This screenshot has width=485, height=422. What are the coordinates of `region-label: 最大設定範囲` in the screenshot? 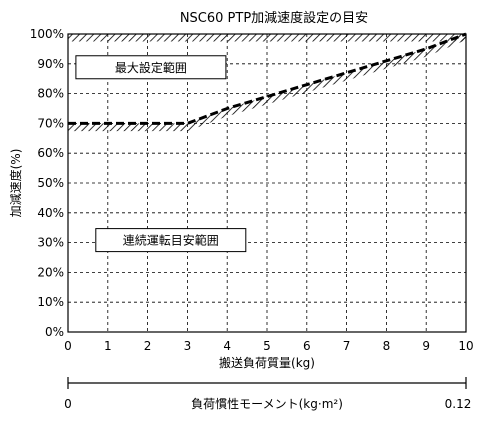 It's located at (151, 67).